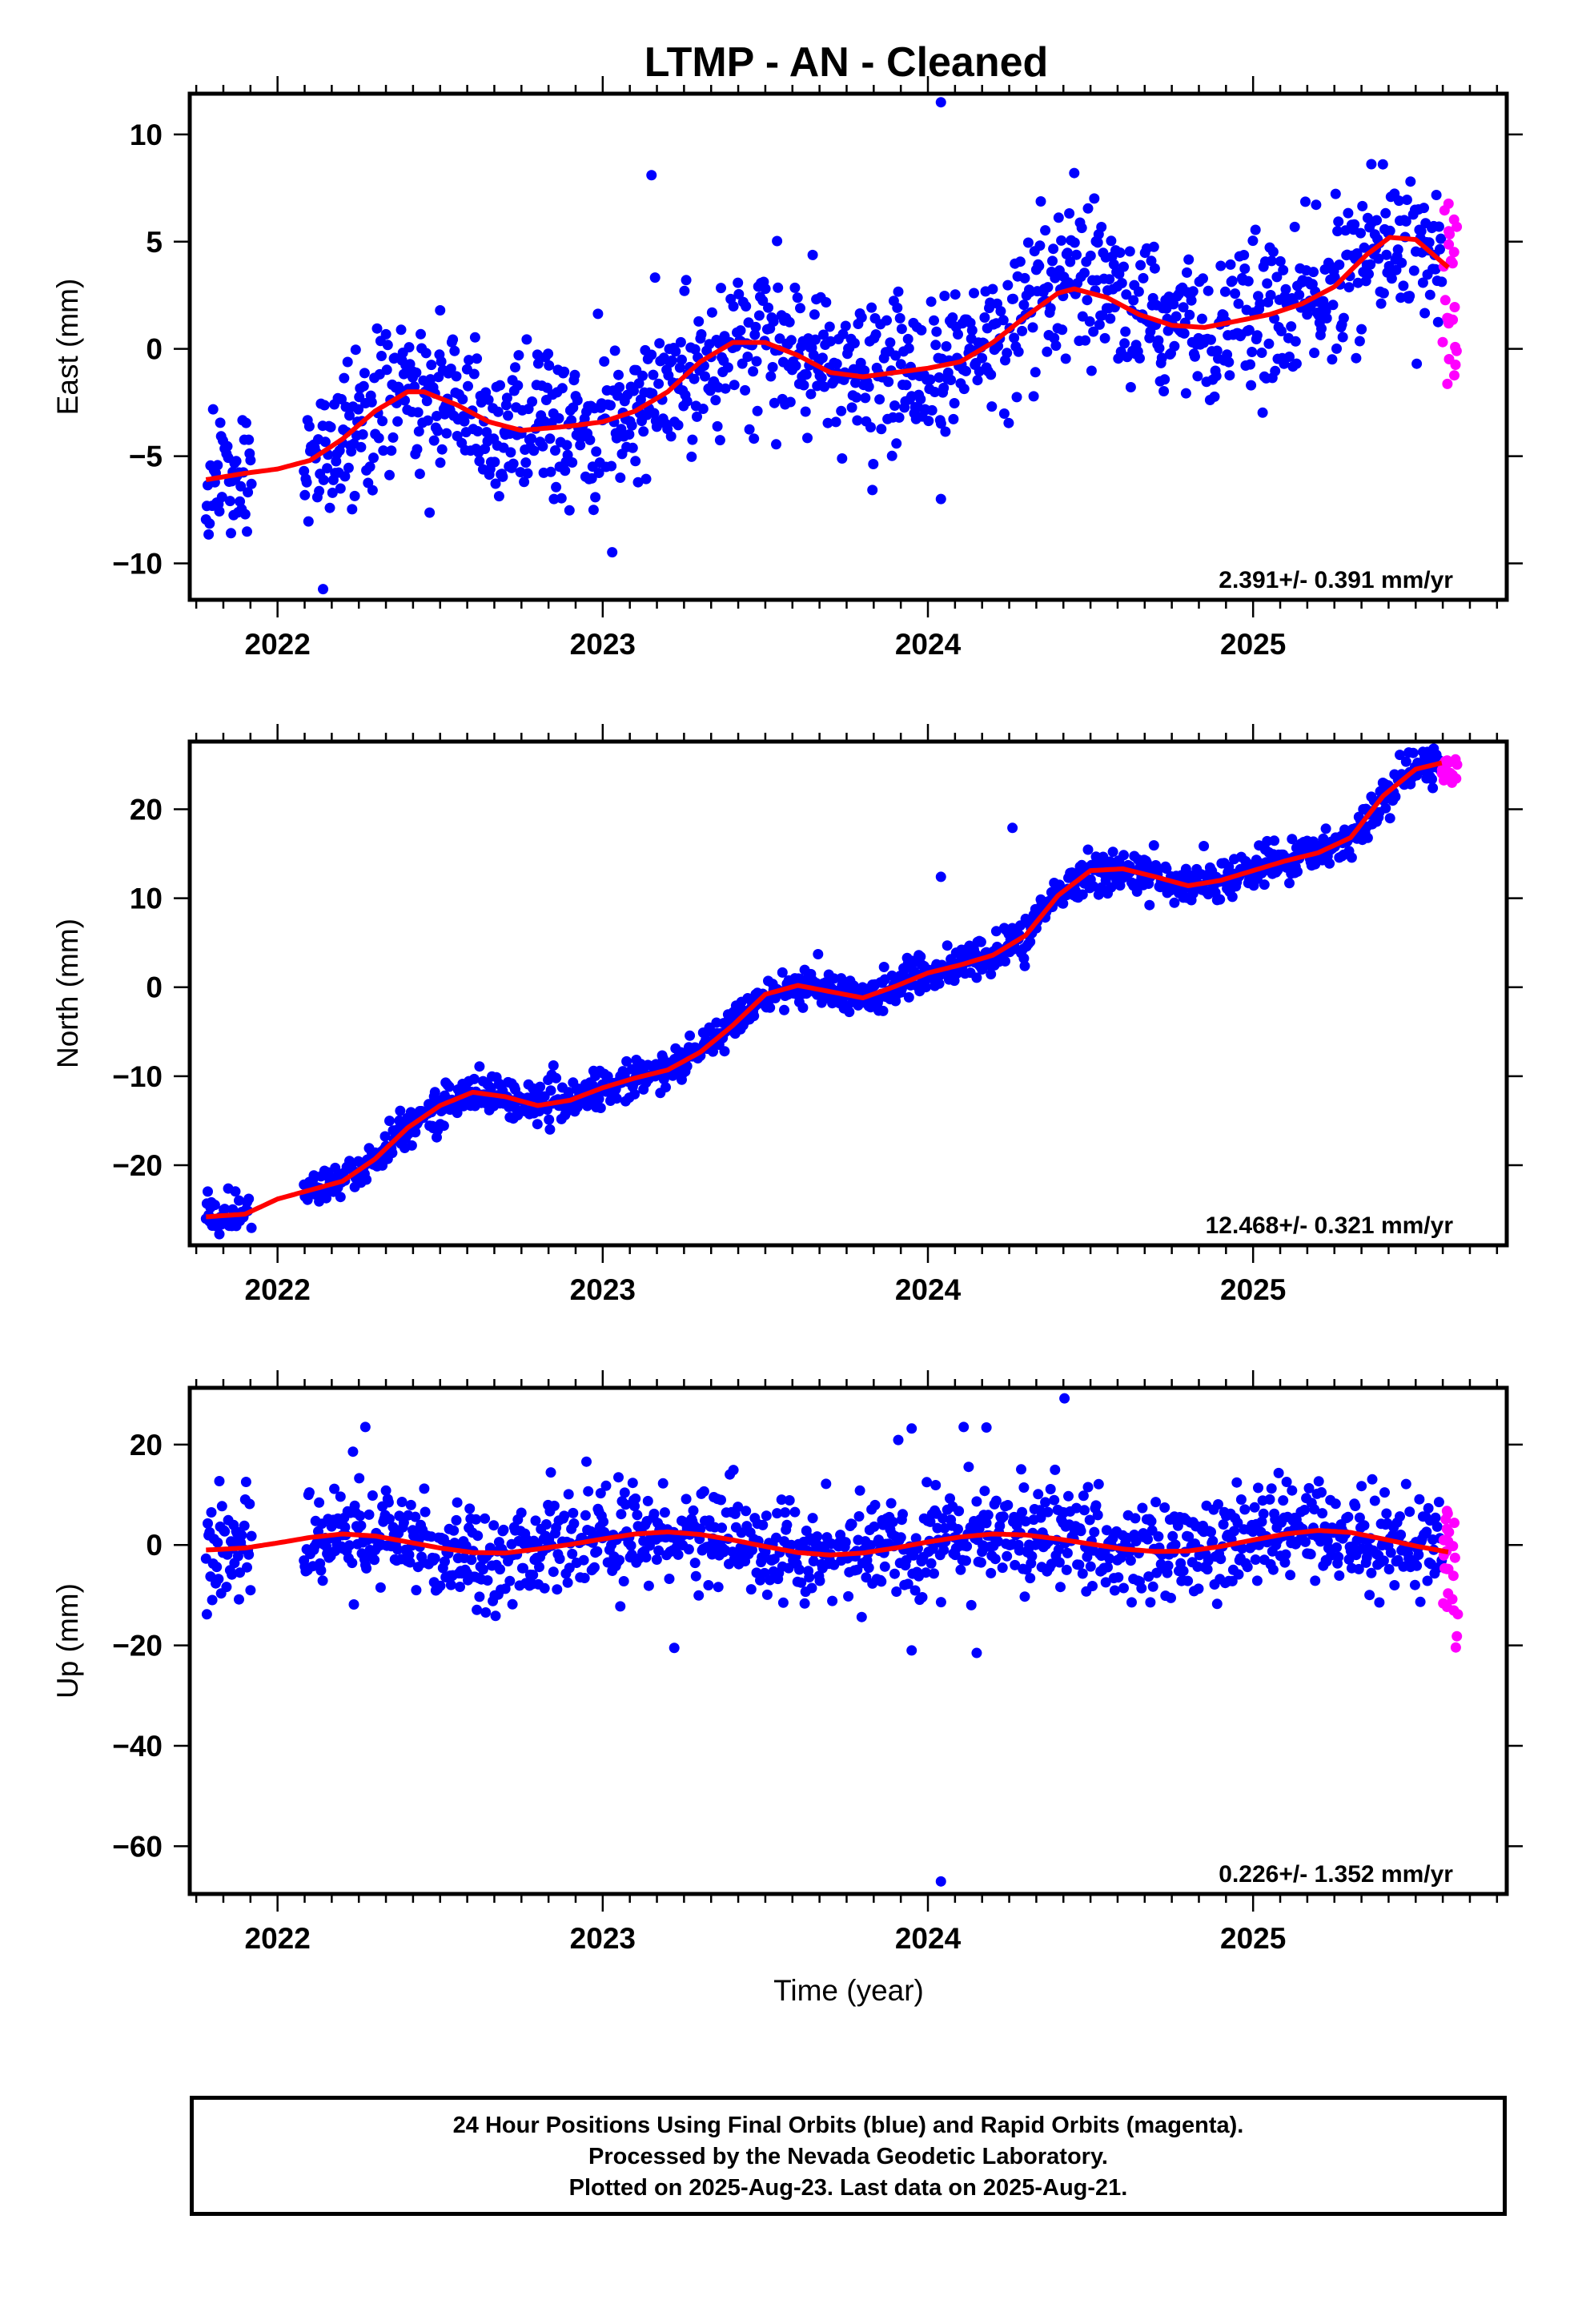  What do you see at coordinates (154, 988) in the screenshot?
I see `y-tick-label: 0` at bounding box center [154, 988].